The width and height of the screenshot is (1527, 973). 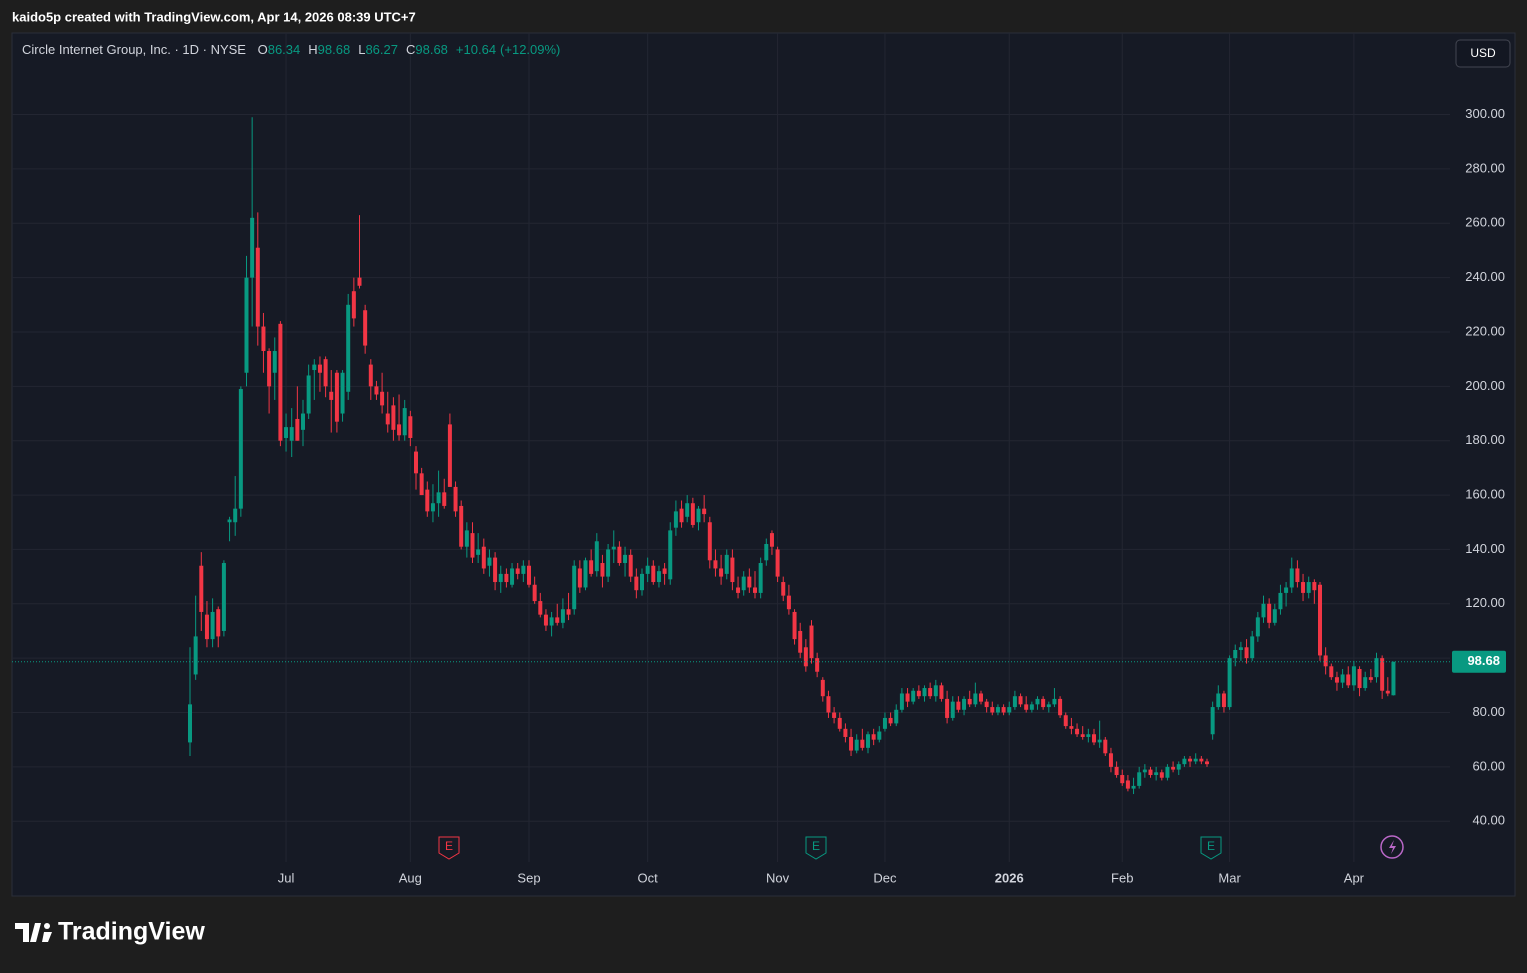 I want to click on y-tick-label: 160.00, so click(x=1485, y=494).